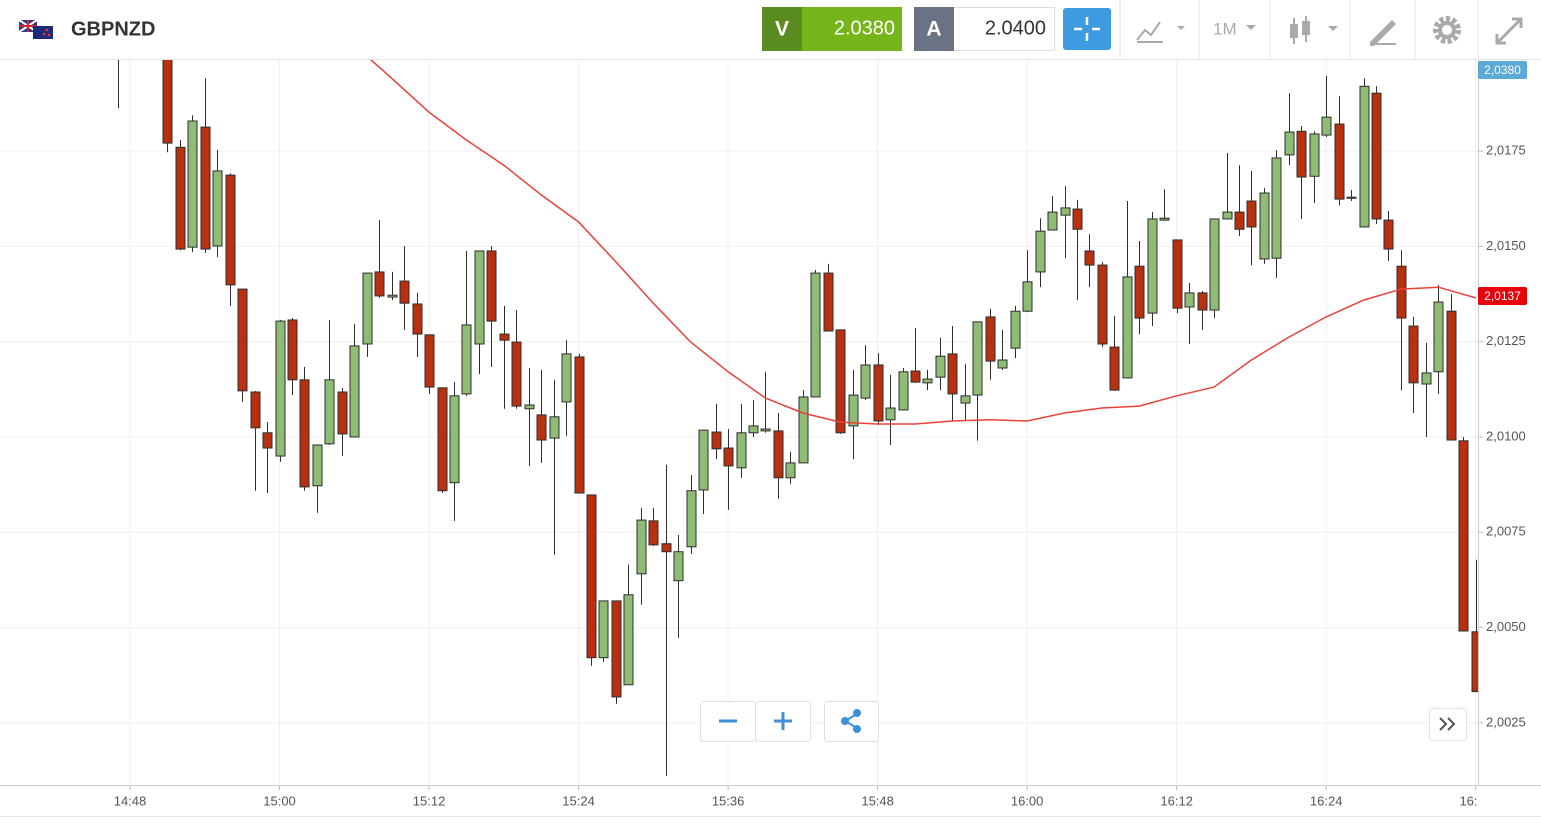 The height and width of the screenshot is (830, 1541). Describe the element at coordinates (1475, 800) in the screenshot. I see `x-tick-label: 16:36` at that location.